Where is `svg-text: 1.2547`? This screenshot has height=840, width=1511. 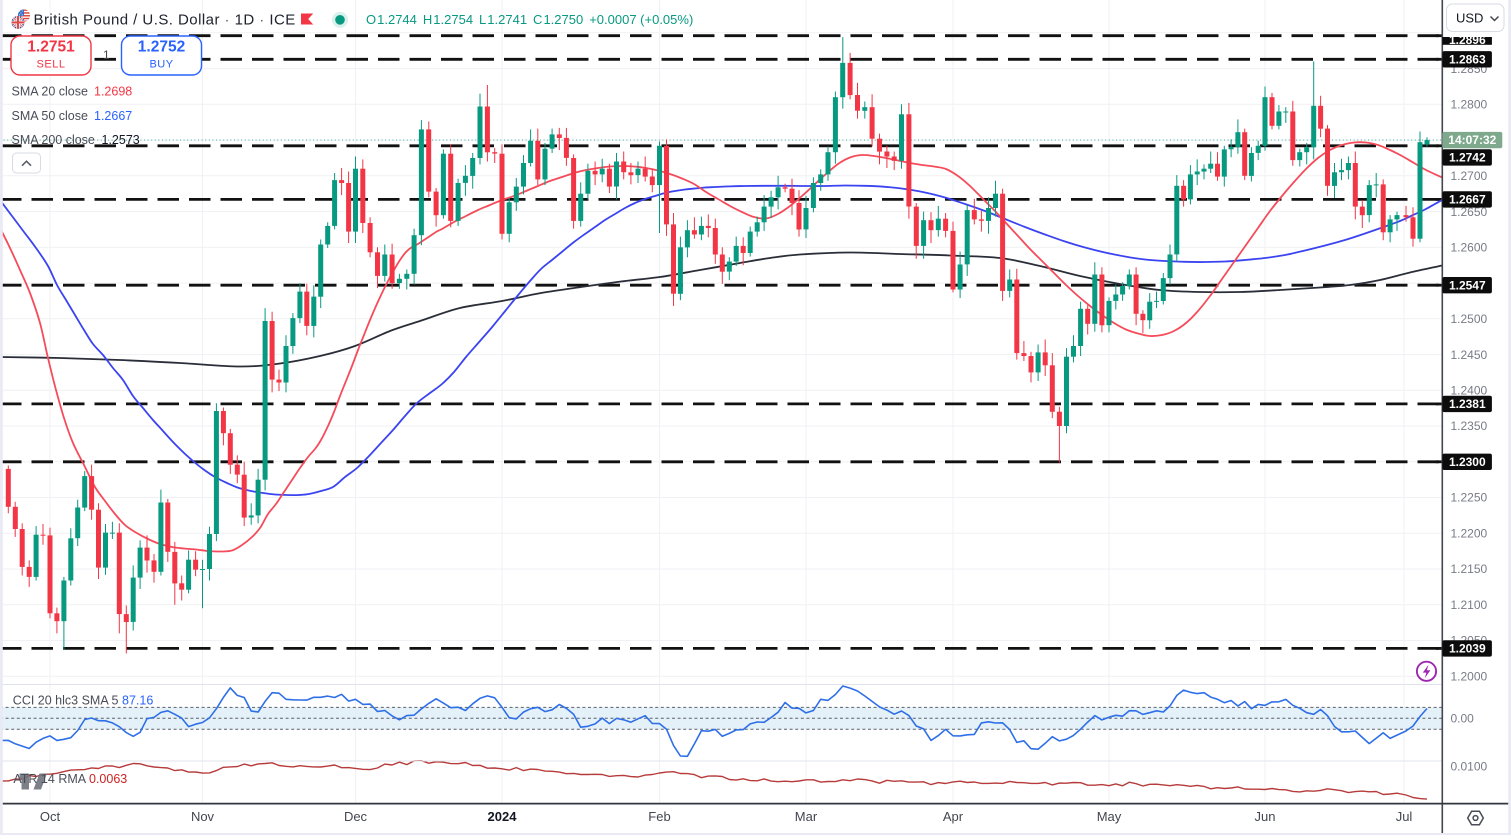 svg-text: 1.2547 is located at coordinates (1467, 286).